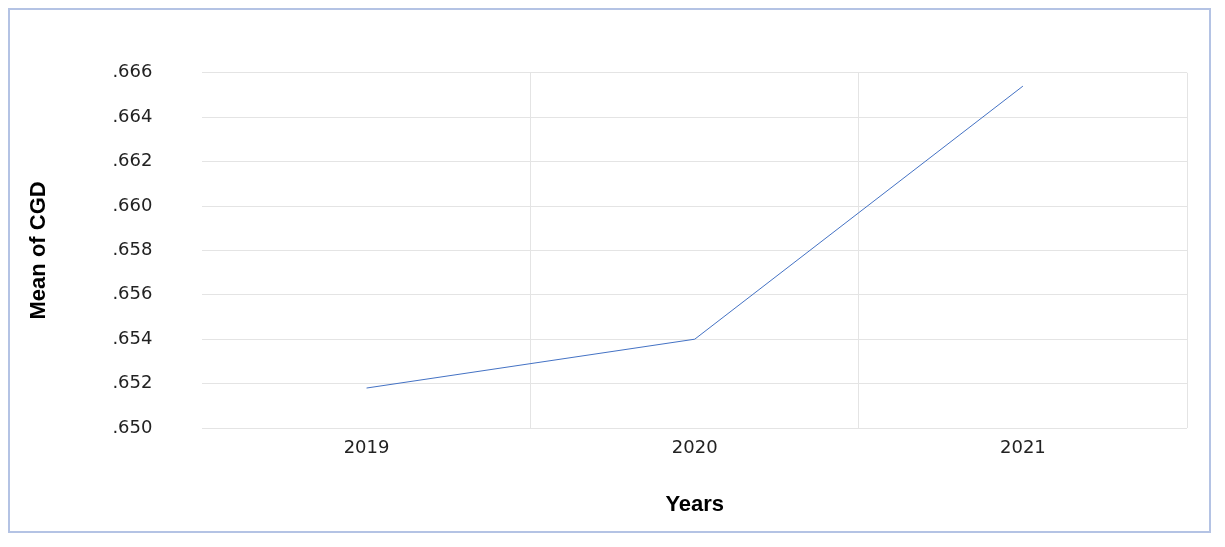 This screenshot has height=547, width=1225. What do you see at coordinates (132, 115) in the screenshot?
I see `y-tick-label: .664` at bounding box center [132, 115].